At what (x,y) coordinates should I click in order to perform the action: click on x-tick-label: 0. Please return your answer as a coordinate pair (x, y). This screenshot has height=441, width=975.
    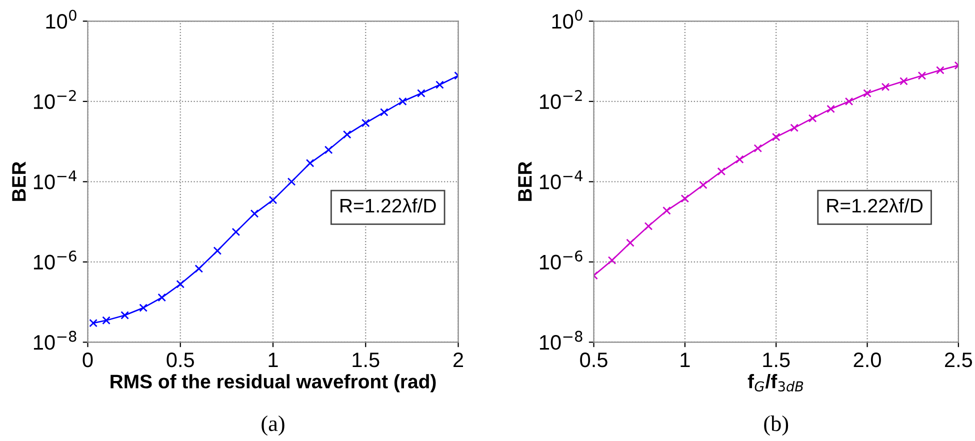
    Looking at the image, I should click on (87, 360).